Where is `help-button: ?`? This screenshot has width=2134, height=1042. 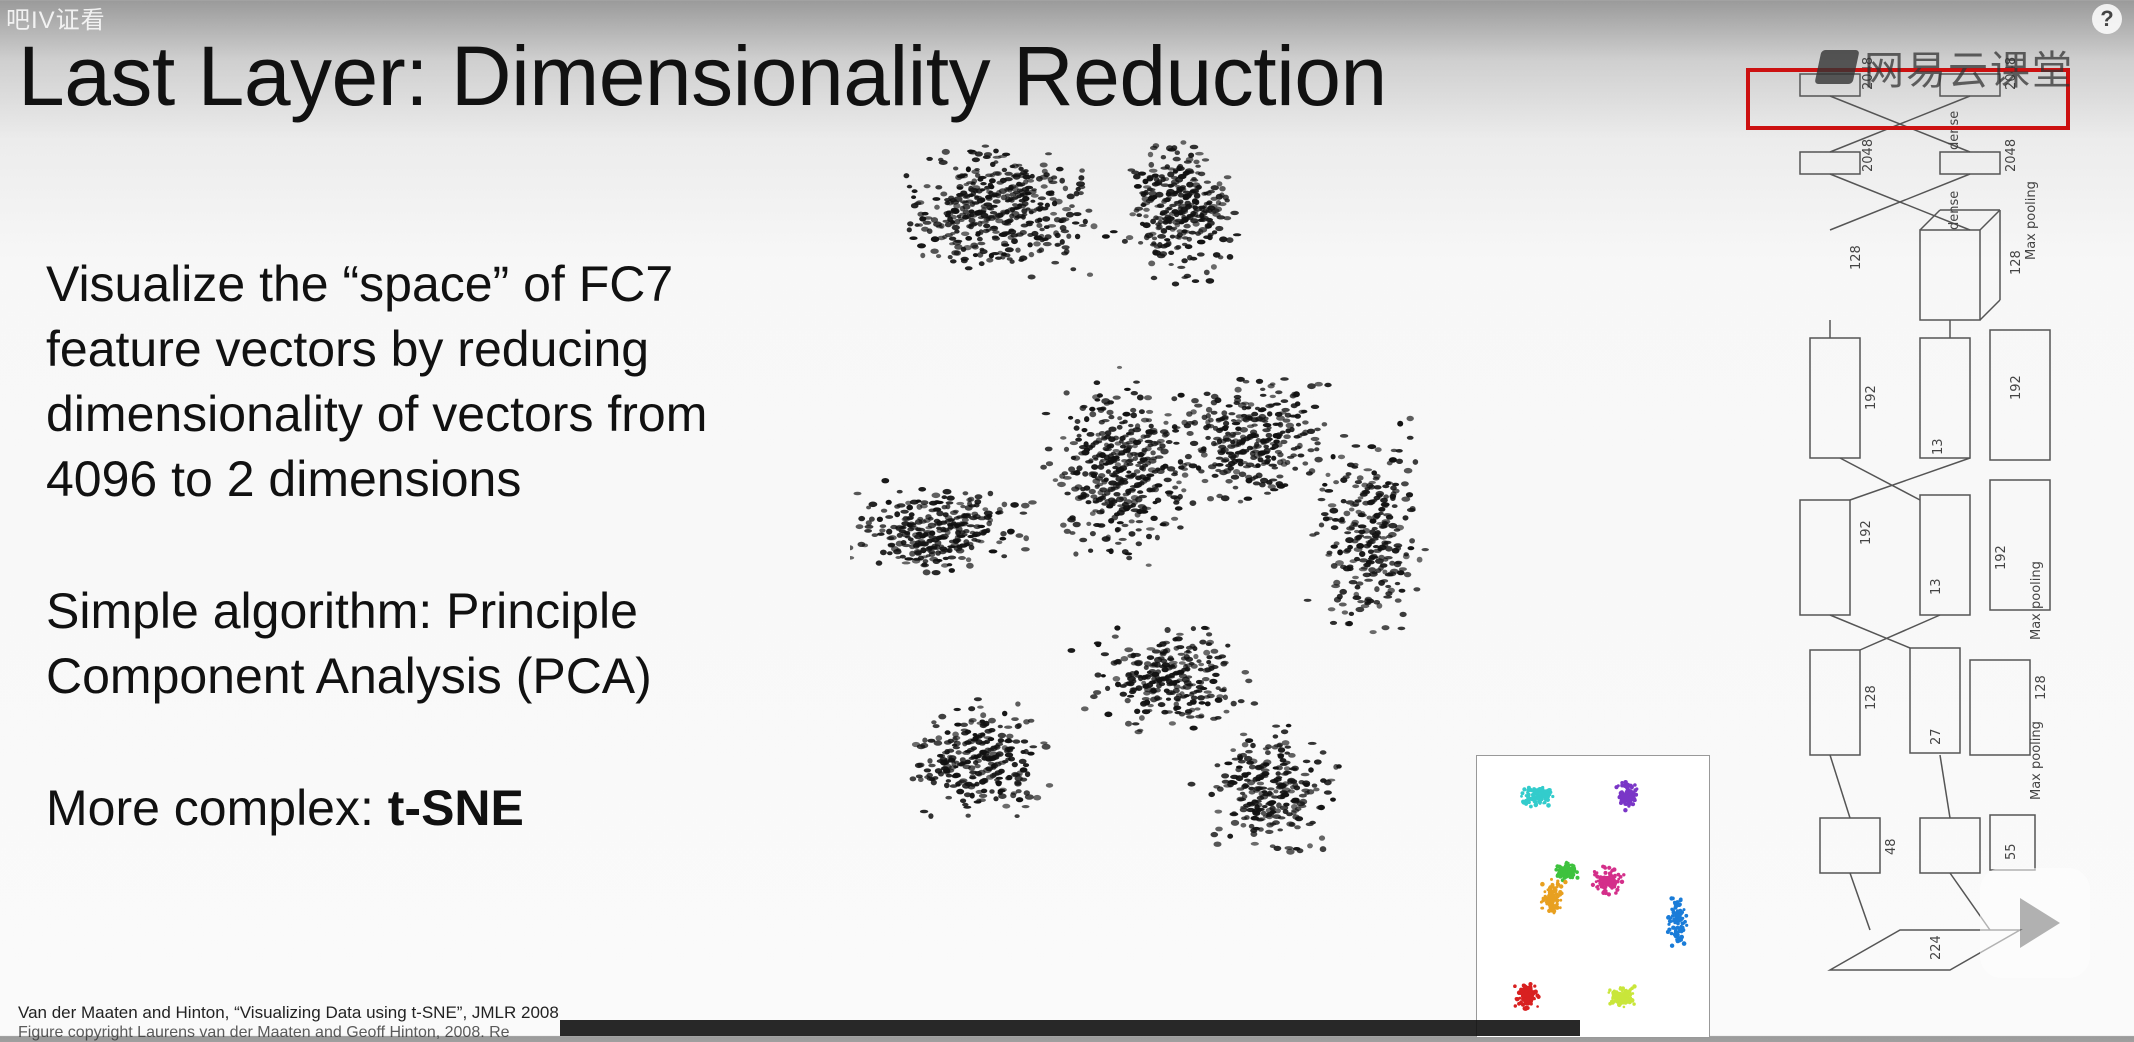 help-button: ? is located at coordinates (2107, 19).